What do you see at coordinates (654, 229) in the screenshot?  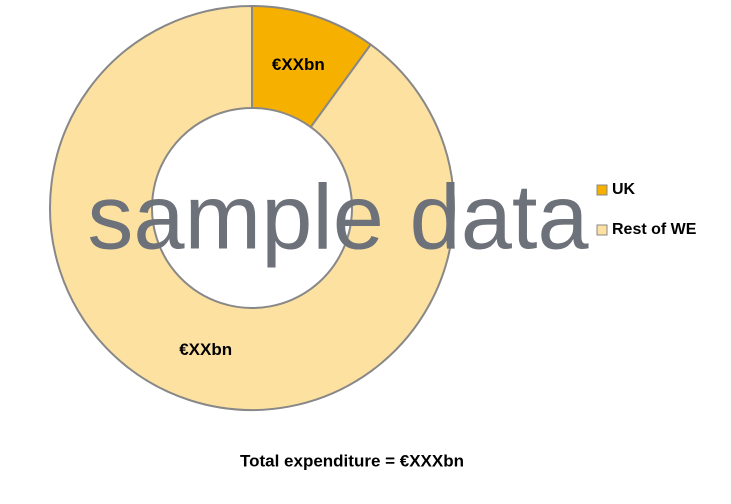 I see `legend-label: Rest of WE` at bounding box center [654, 229].